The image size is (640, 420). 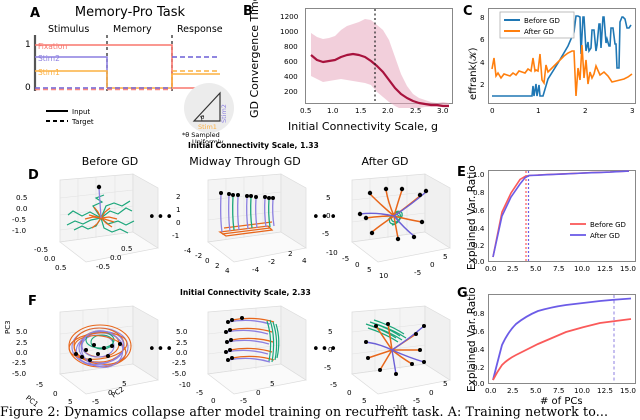 What do you see at coordinates (443, 110) in the screenshot?
I see `panel-b-xtick-5: 3.0` at bounding box center [443, 110].